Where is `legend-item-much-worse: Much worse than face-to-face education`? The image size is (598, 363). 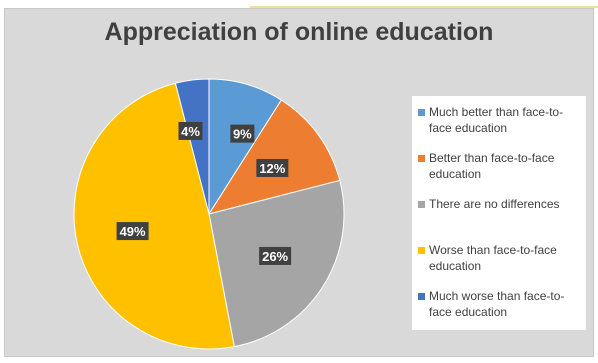 legend-item-much-worse: Much worse than face-to-face education is located at coordinates (501, 304).